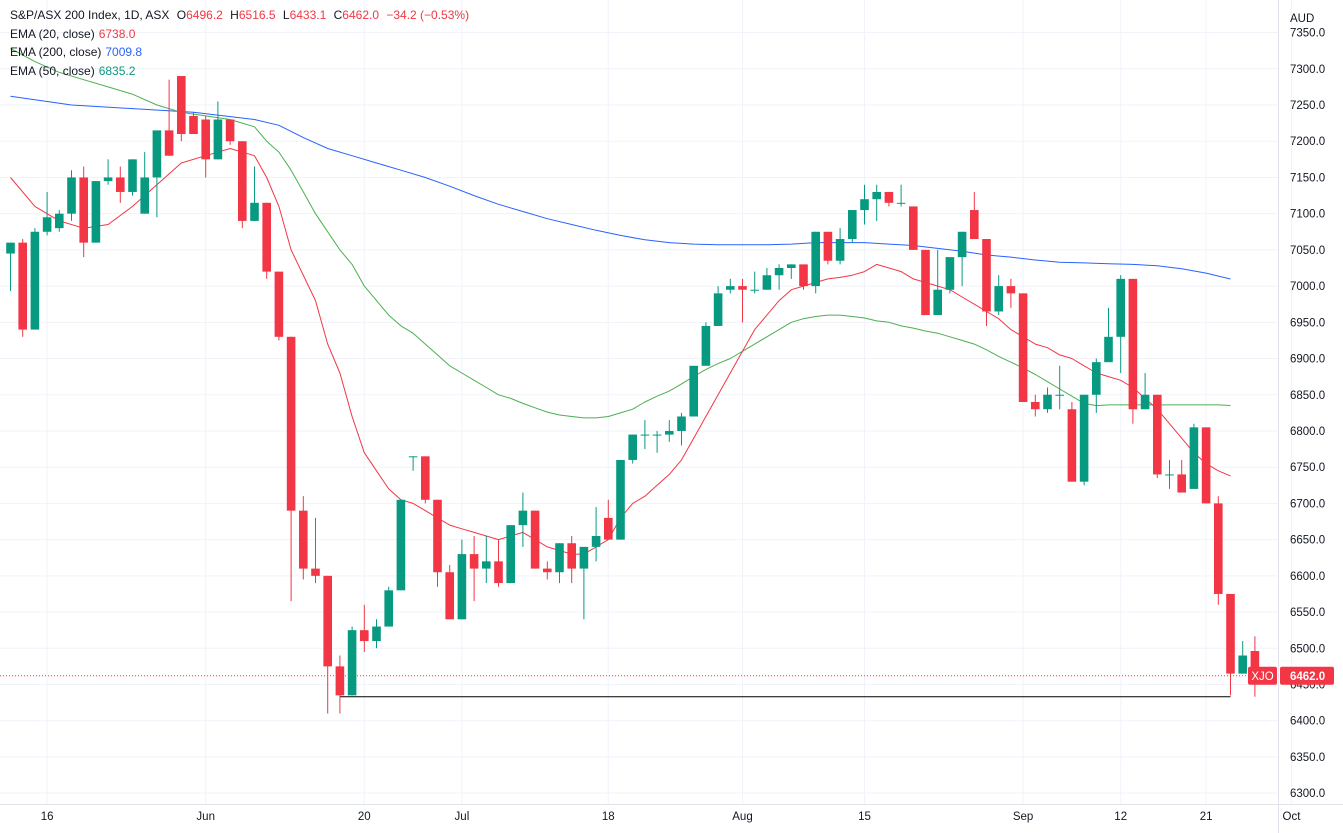 Image resolution: width=1343 pixels, height=833 pixels. Describe the element at coordinates (671, 817) in the screenshot. I see `time-axis: 16 Jun 20 Jul 18 Aug 15 Sep 12 21 Oct` at that location.